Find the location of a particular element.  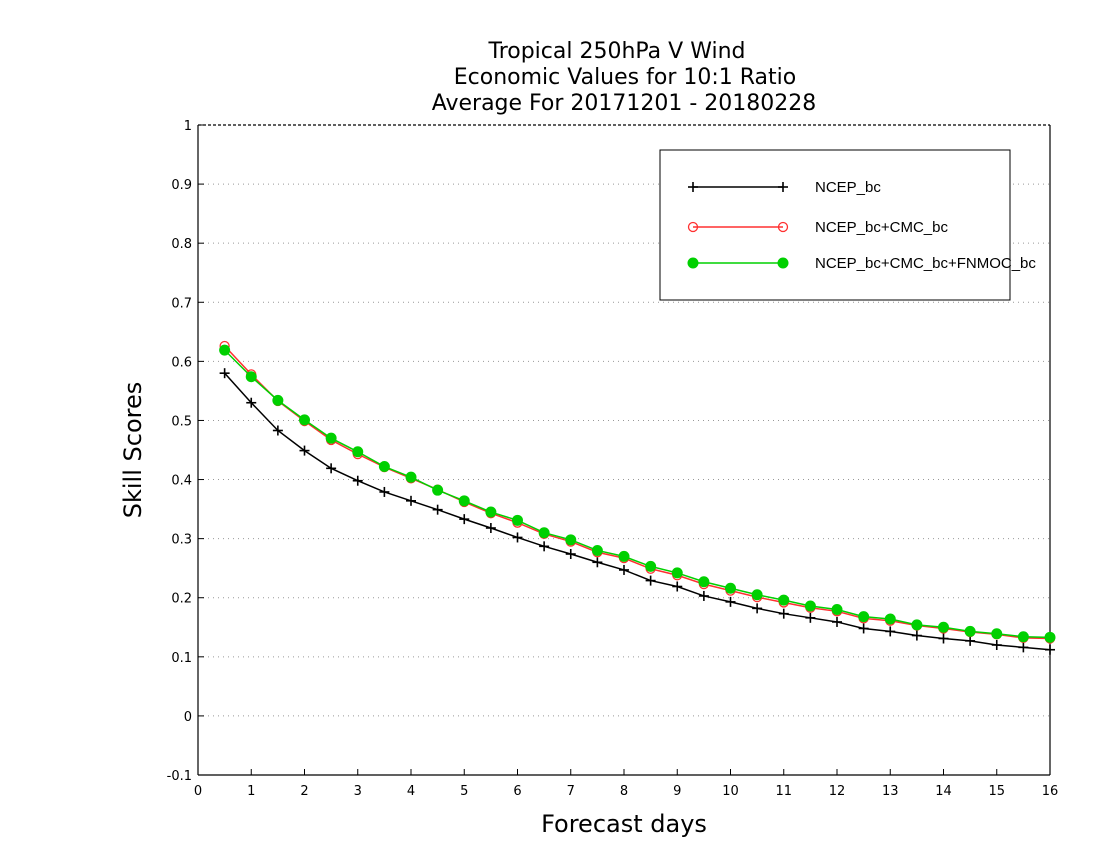

x-tick-label: 15 is located at coordinates (996, 791).